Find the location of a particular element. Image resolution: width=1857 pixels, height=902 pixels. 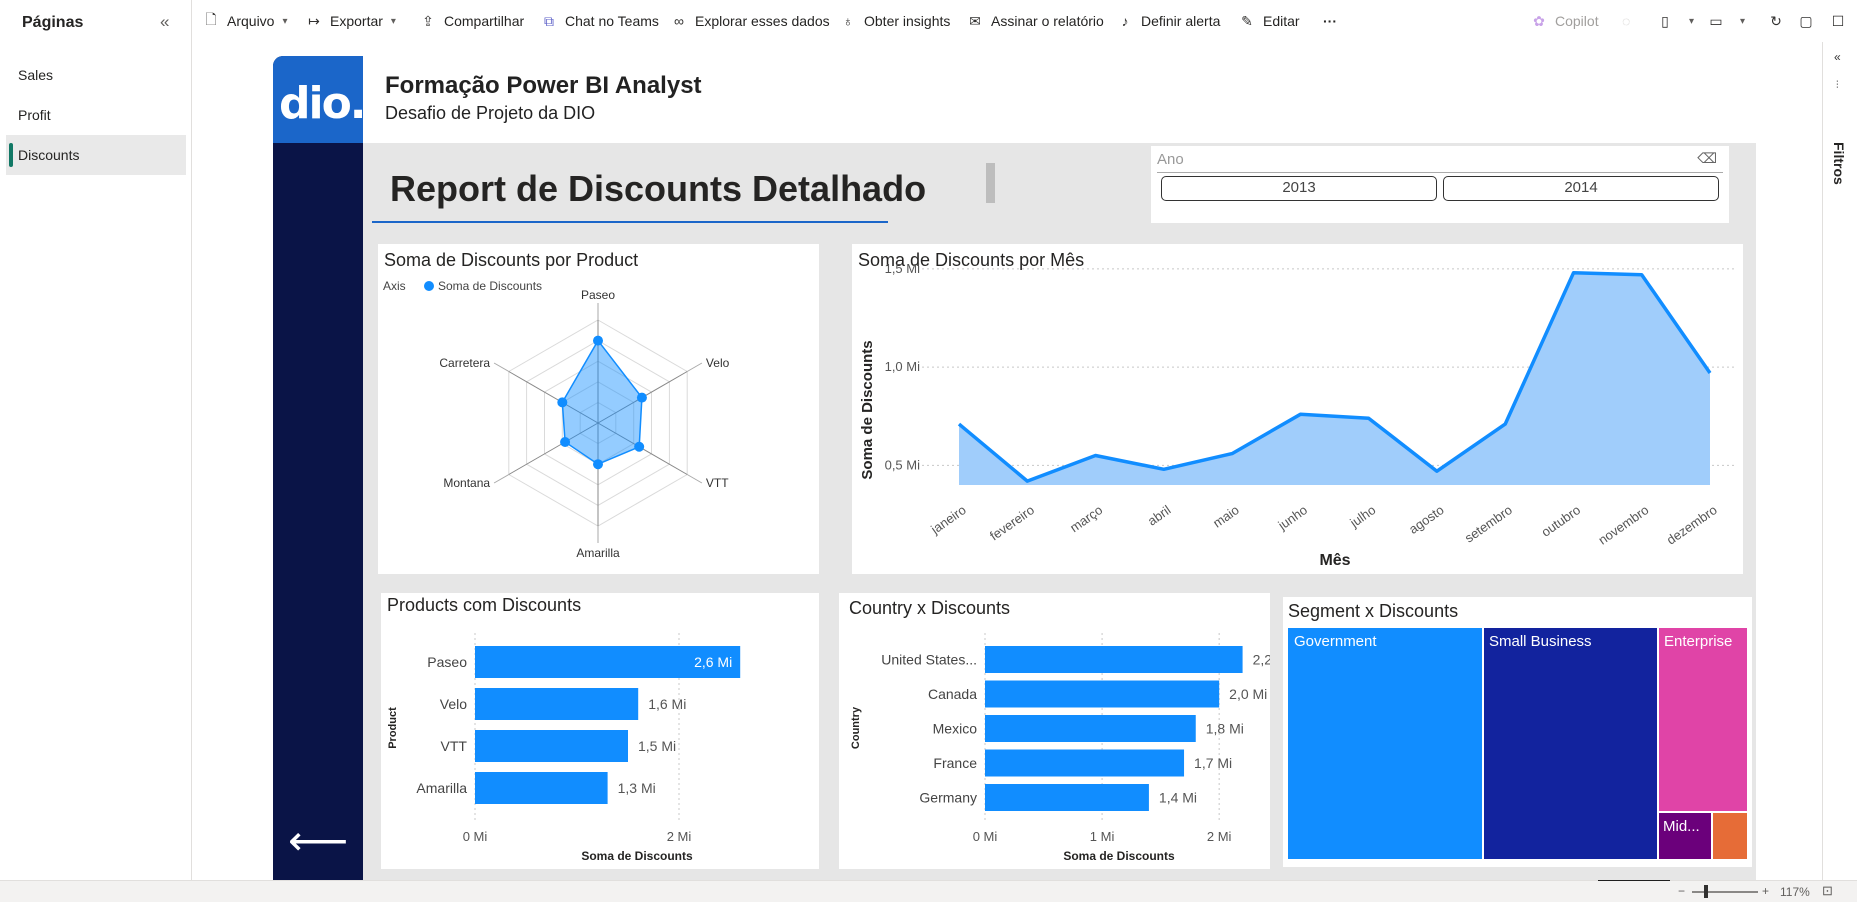

area-fill is located at coordinates (1334, 378).